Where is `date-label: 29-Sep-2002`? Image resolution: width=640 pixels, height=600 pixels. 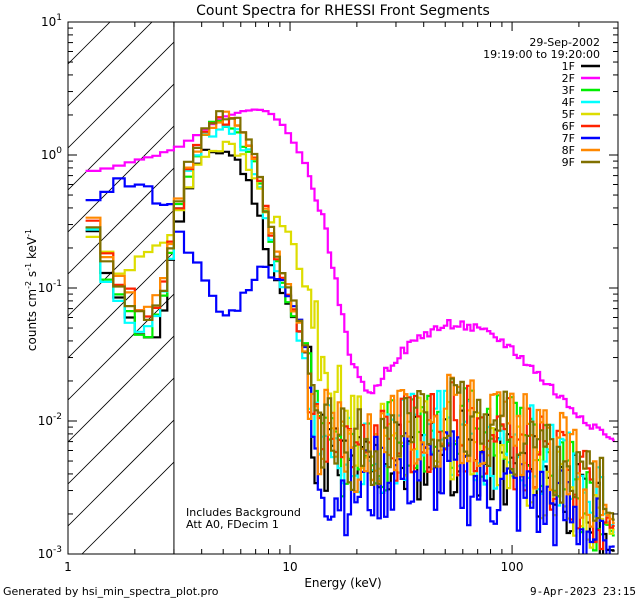
date-label: 29-Sep-2002 is located at coordinates (564, 42).